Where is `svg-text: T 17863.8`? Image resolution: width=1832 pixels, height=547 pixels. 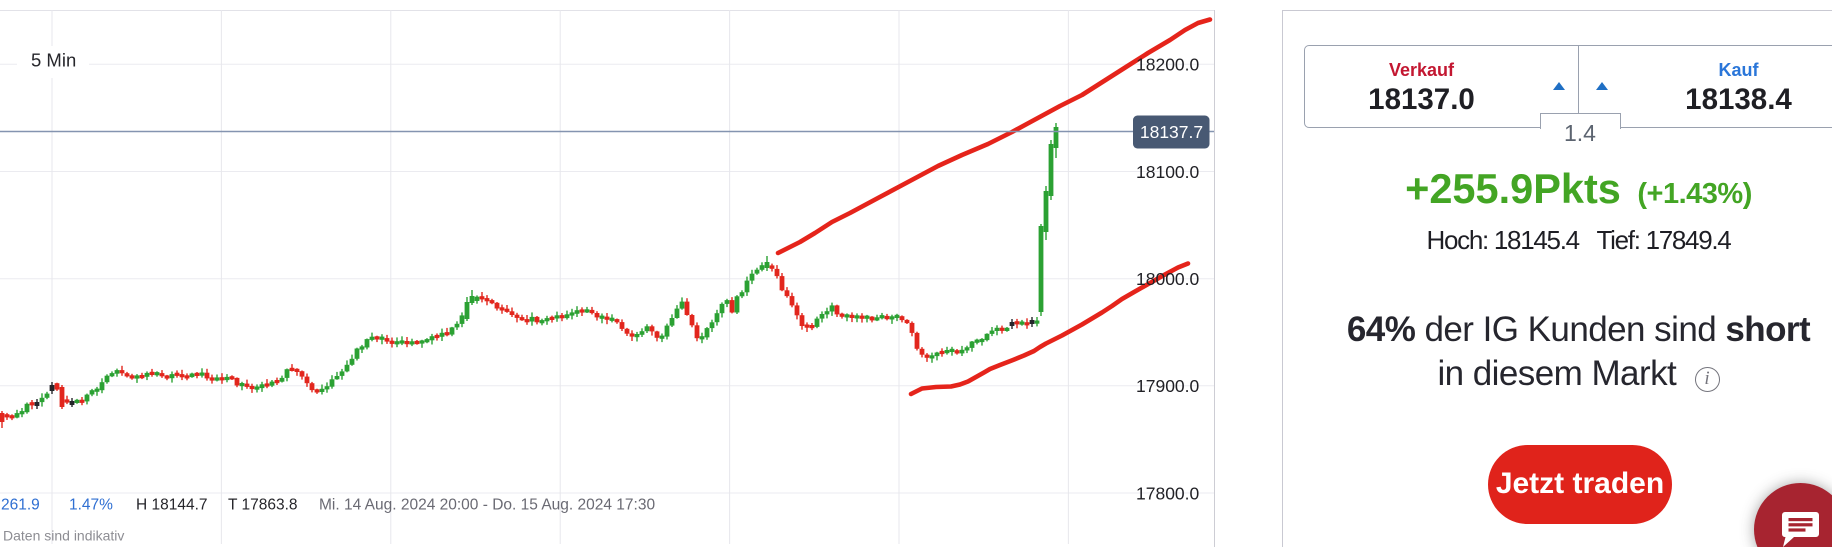 svg-text: T 17863.8 is located at coordinates (263, 505).